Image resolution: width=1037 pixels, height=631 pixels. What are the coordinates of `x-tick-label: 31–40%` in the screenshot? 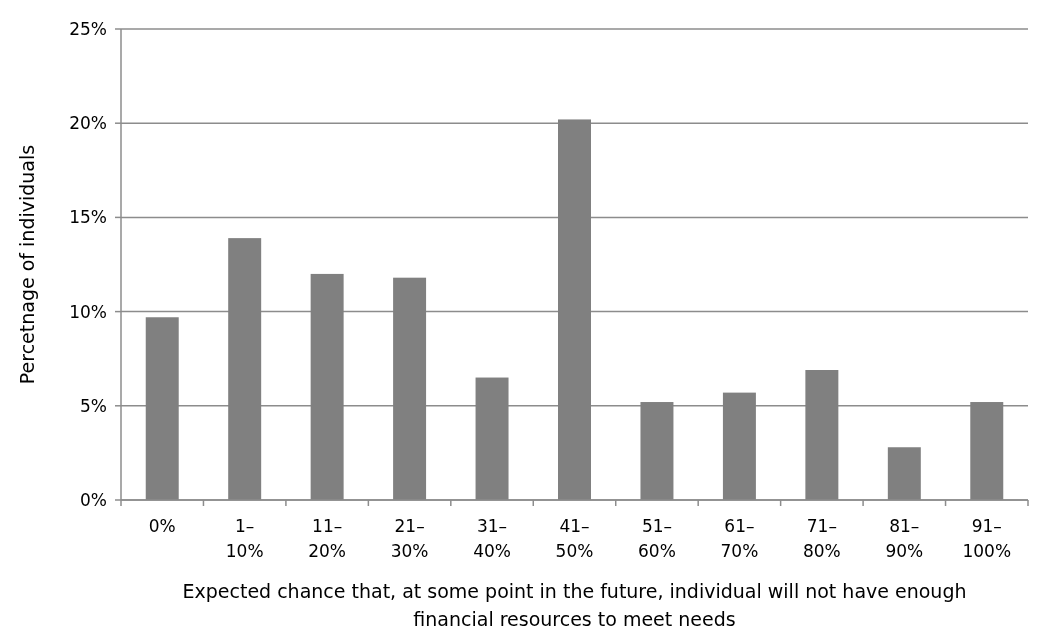 It's located at (492, 538).